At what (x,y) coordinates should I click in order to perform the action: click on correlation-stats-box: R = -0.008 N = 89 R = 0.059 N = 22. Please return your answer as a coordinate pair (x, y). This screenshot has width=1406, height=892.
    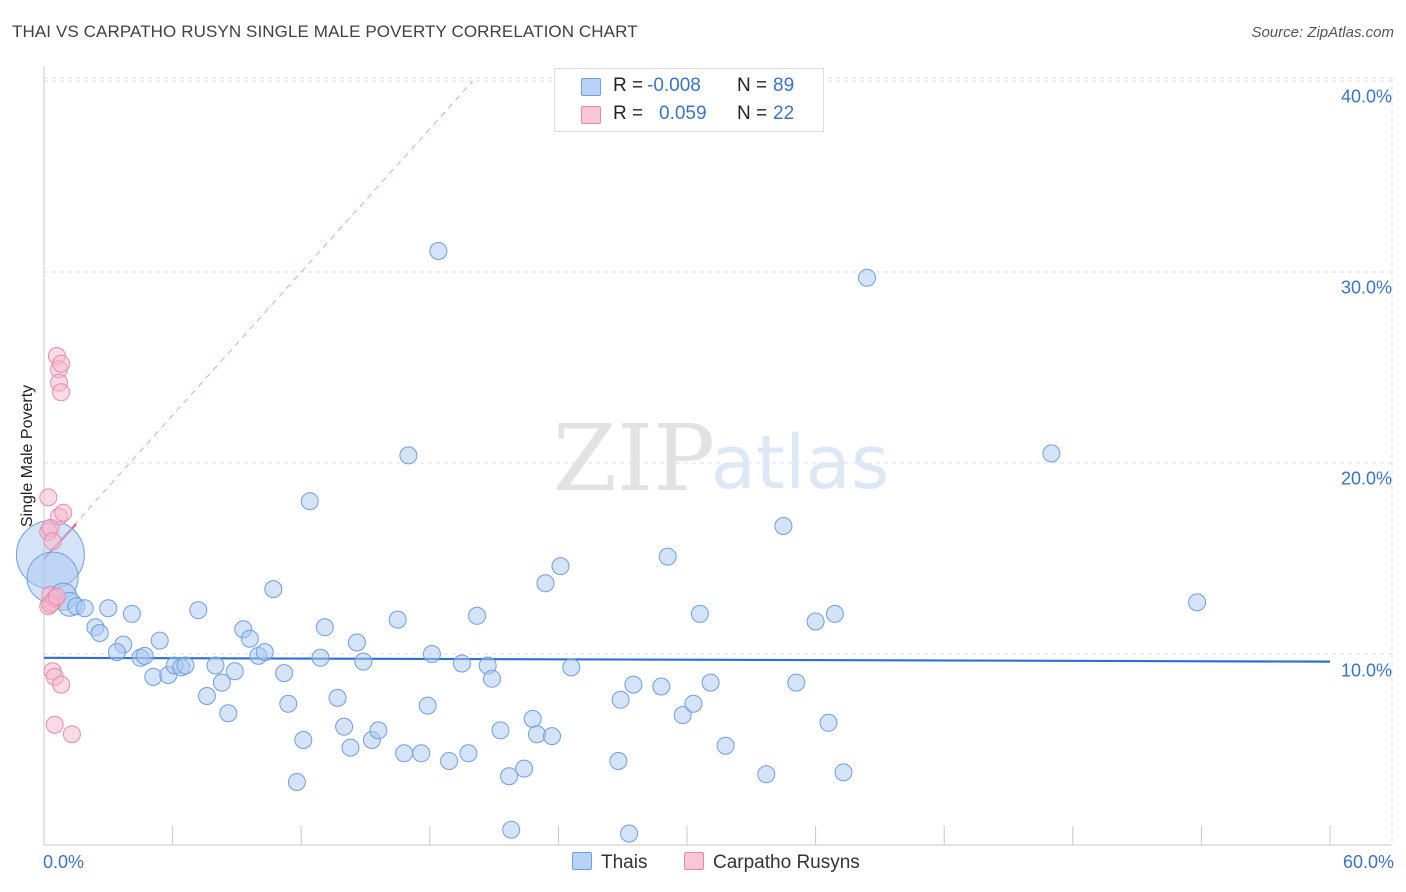
    Looking at the image, I should click on (689, 100).